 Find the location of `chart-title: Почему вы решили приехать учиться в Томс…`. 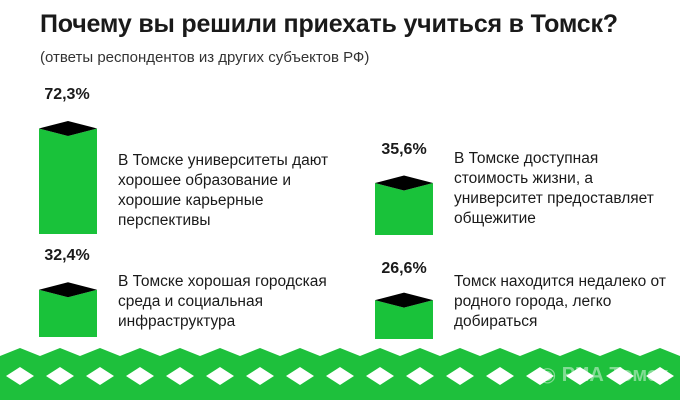

chart-title: Почему вы решили приехать учиться в Томс… is located at coordinates (329, 24).